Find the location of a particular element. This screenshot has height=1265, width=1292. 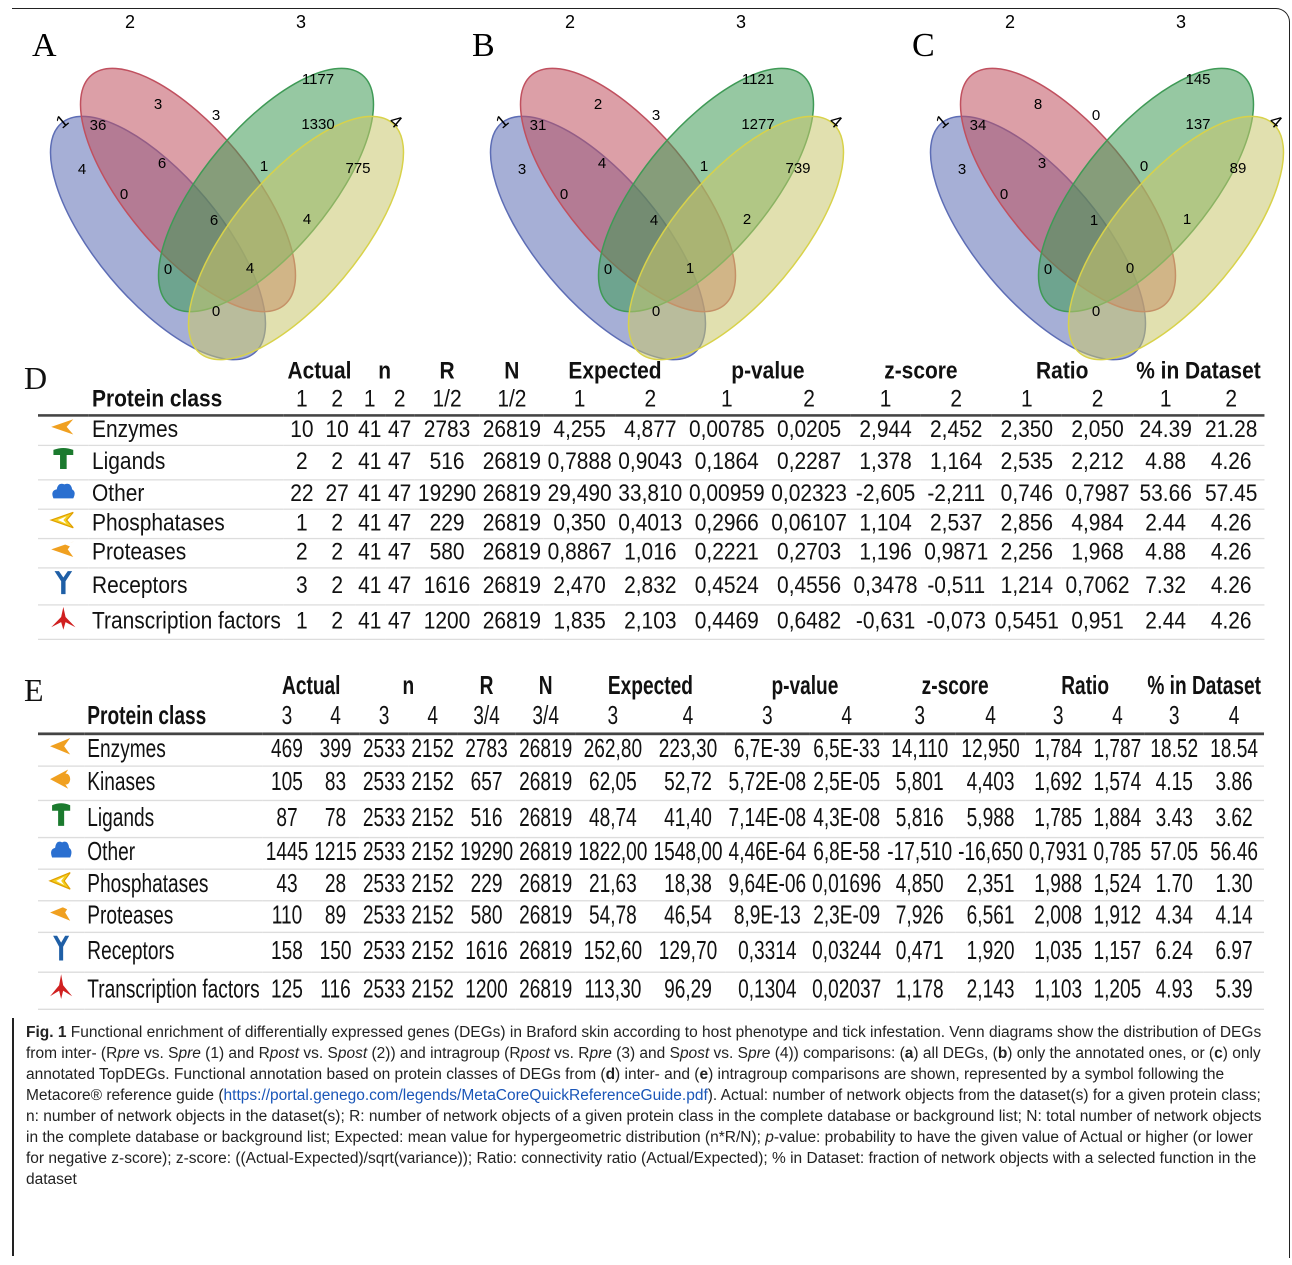

sub-header: 3 is located at coordinates (287, 719).